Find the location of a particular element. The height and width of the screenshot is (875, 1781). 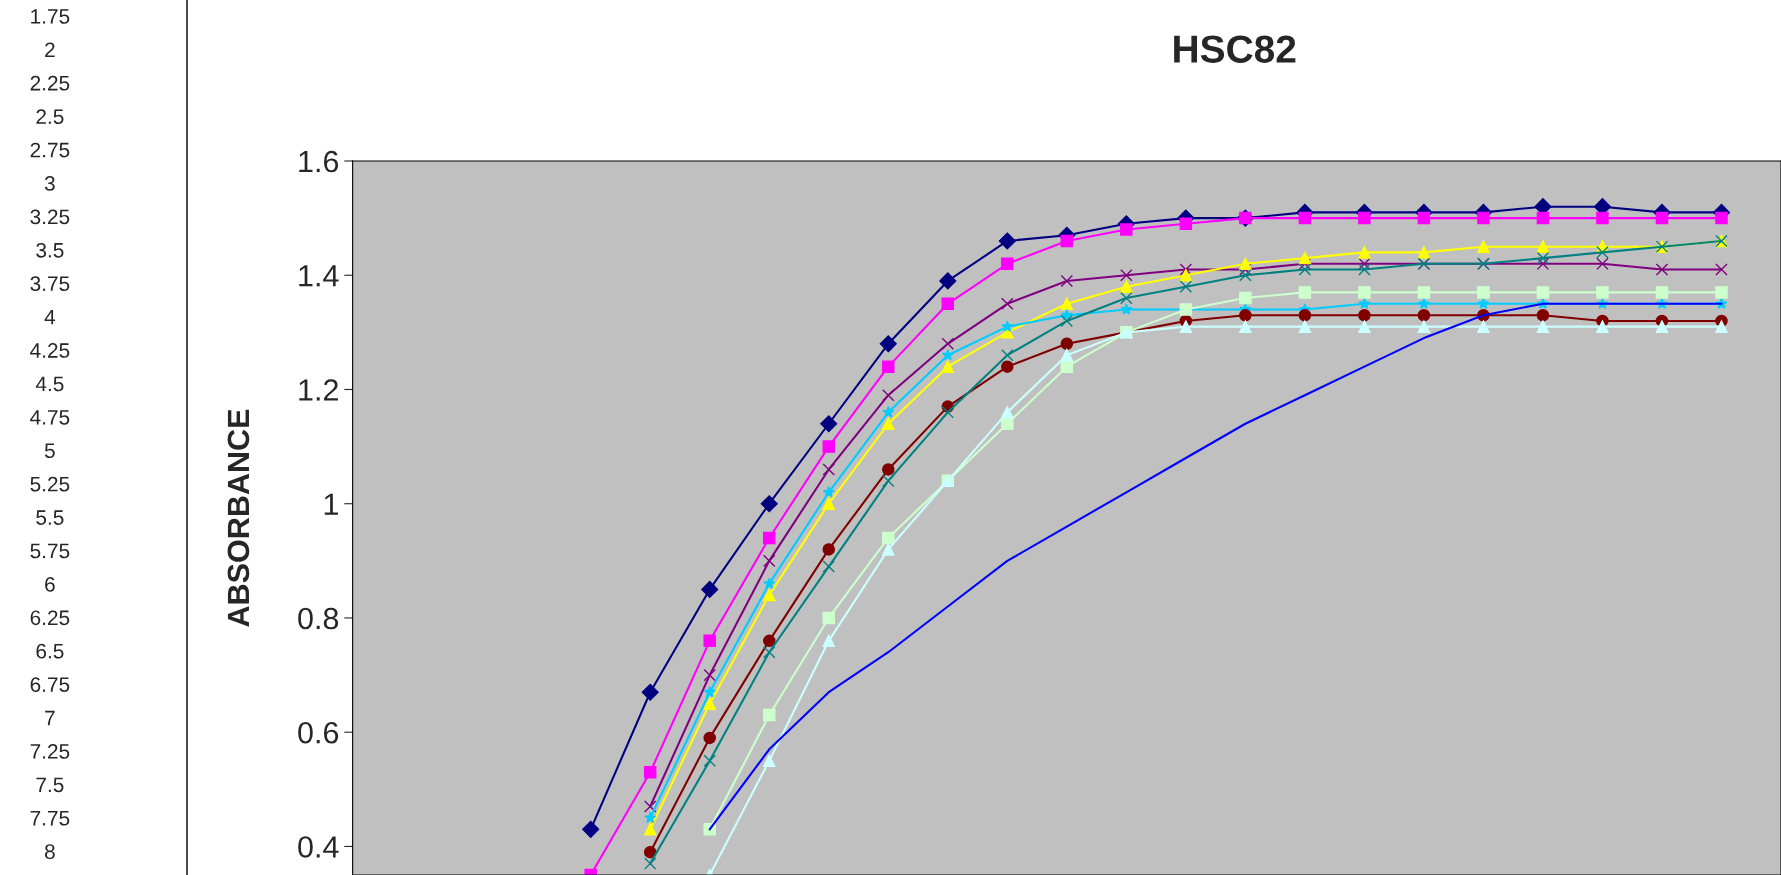

text: 7.5 is located at coordinates (50, 785).